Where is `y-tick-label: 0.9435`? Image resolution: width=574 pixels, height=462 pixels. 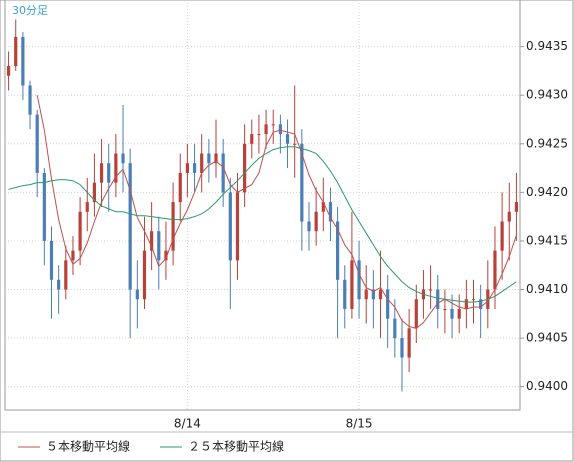 y-tick-label: 0.9435 is located at coordinates (547, 46).